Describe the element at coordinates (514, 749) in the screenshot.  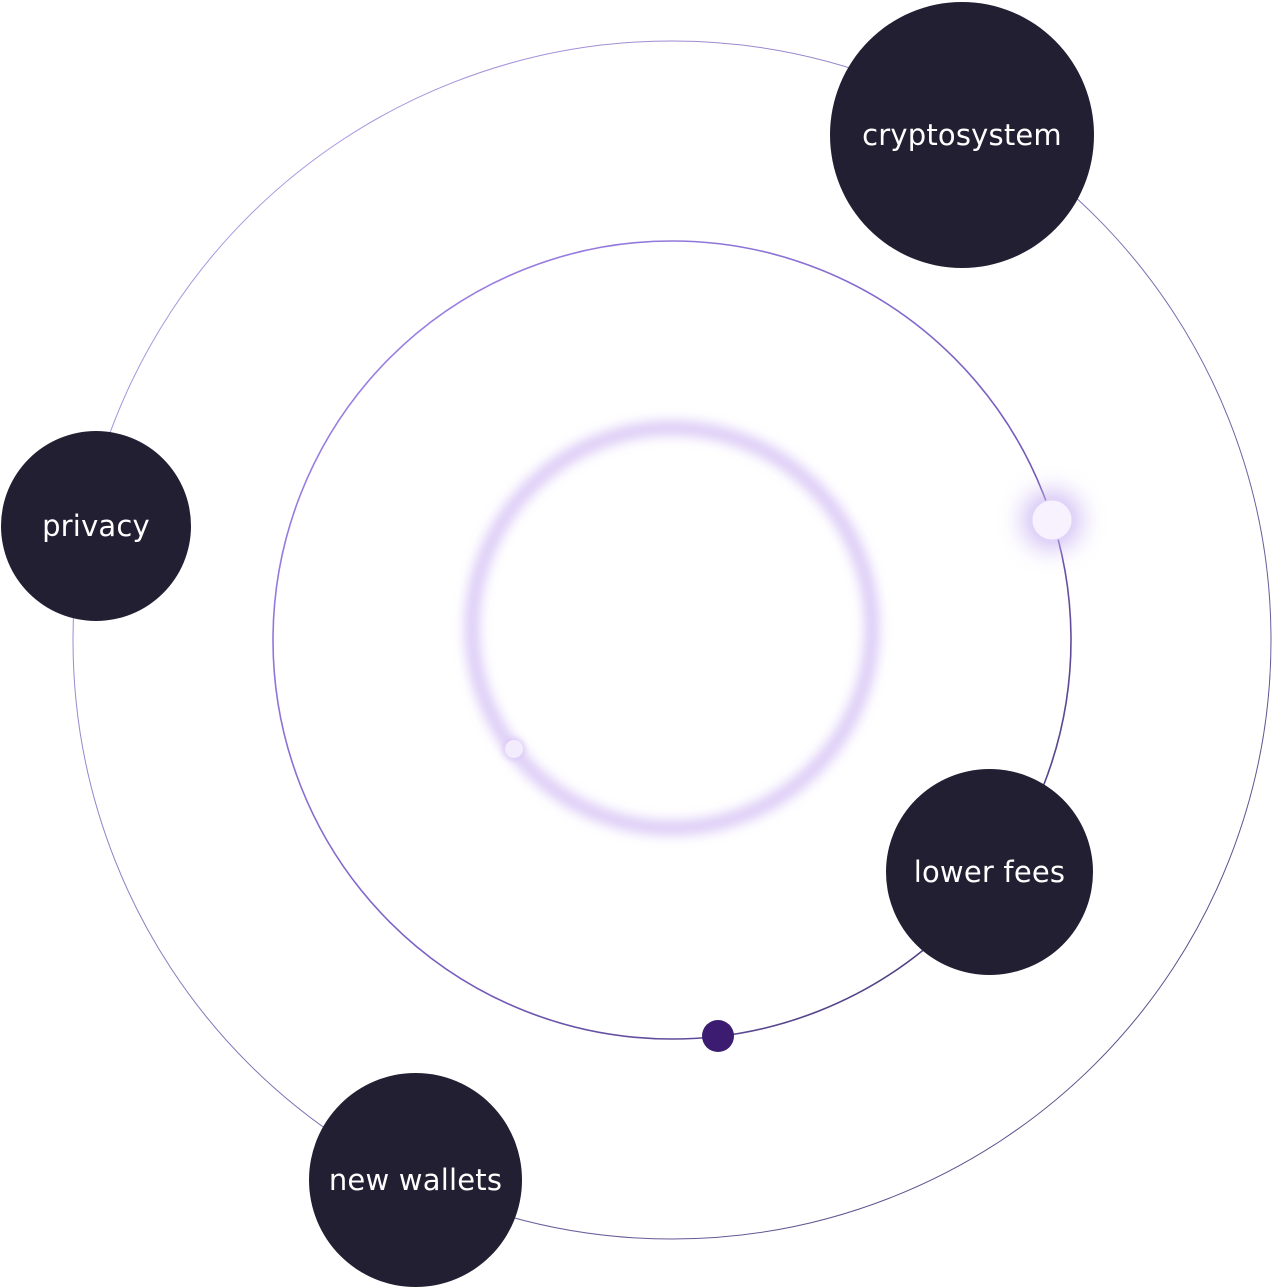
I see `inner-dot` at that location.